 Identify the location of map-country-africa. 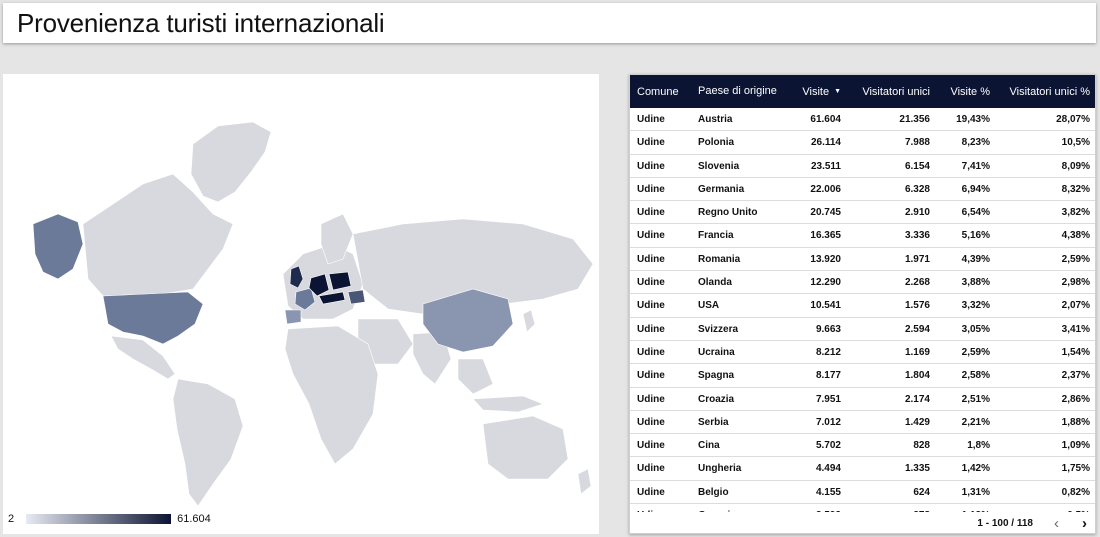
(331, 395).